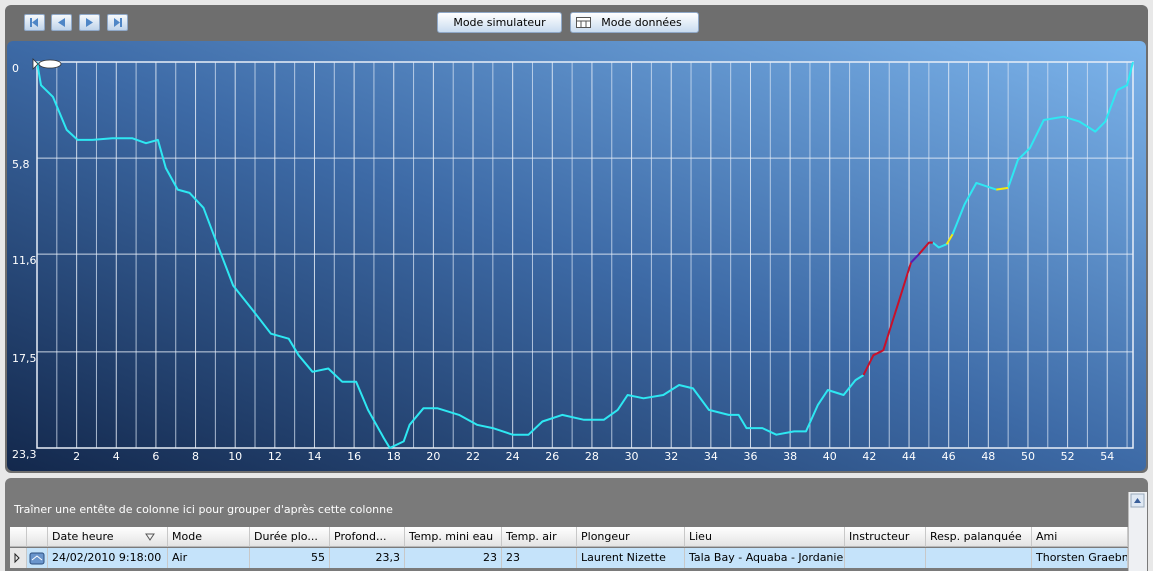 This screenshot has height=571, width=1153. Describe the element at coordinates (1080, 537) in the screenshot. I see `column-header: Ami` at that location.